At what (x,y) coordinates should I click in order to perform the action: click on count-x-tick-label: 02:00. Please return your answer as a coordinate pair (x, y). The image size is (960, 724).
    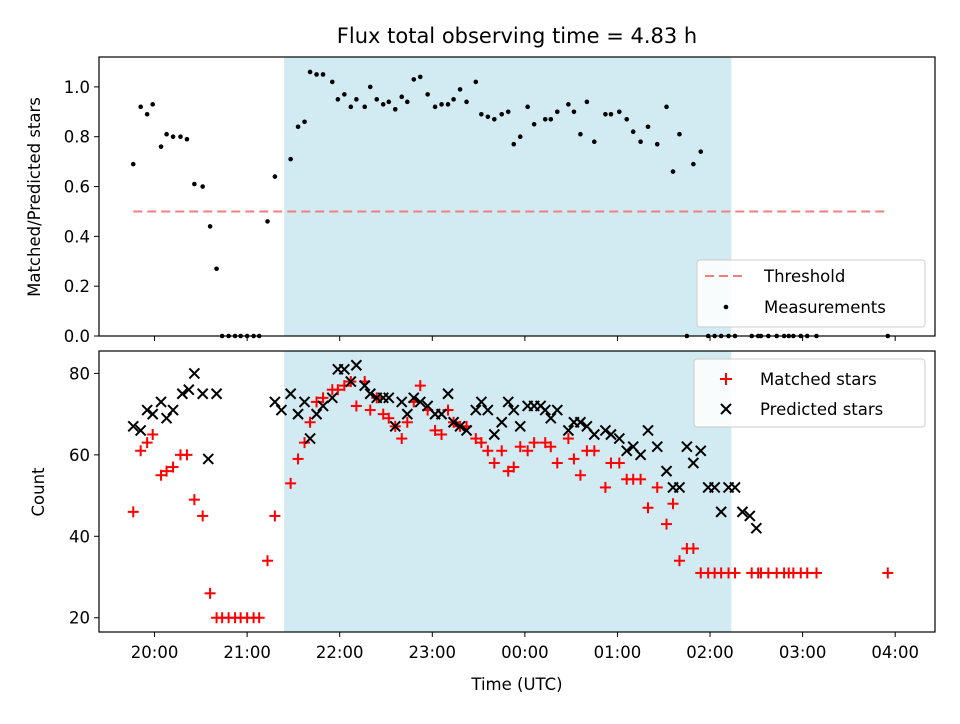
    Looking at the image, I should click on (710, 652).